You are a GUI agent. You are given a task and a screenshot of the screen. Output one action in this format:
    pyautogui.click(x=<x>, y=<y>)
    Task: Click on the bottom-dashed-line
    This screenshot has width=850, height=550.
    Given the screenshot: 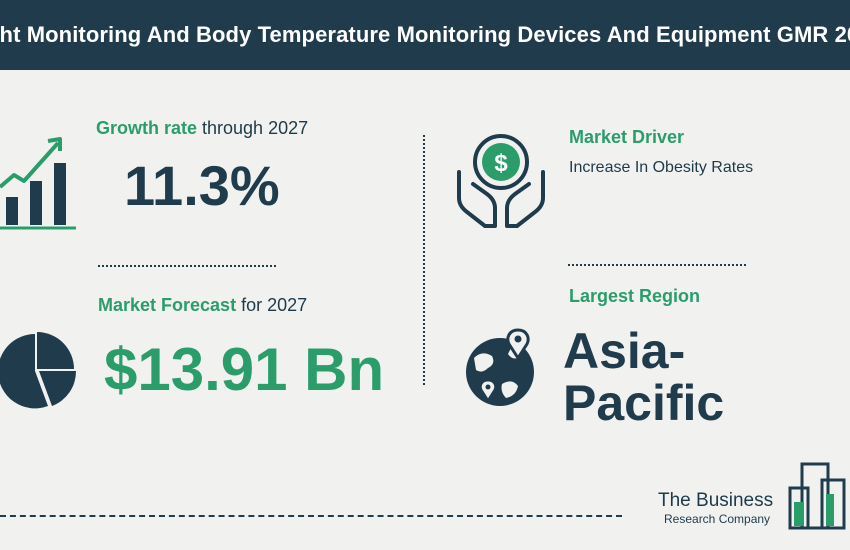 What is the action you would take?
    pyautogui.click(x=311, y=516)
    